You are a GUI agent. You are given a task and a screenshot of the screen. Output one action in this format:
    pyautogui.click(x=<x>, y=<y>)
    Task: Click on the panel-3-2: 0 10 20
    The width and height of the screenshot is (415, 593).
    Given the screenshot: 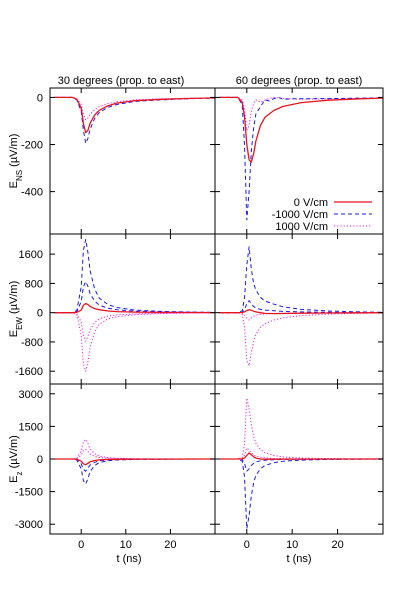 What is the action you would take?
    pyautogui.click(x=299, y=467)
    